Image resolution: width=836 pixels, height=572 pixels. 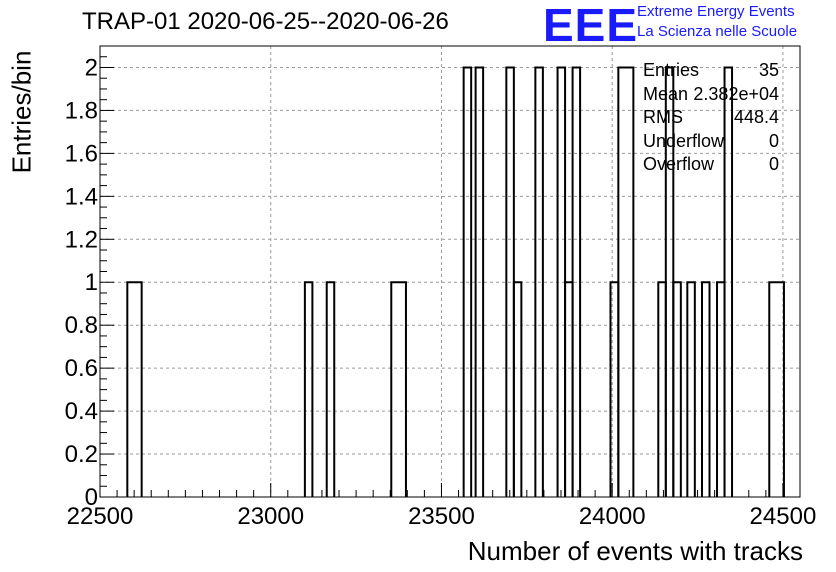 What do you see at coordinates (671, 70) in the screenshot?
I see `stat-key: Entries` at bounding box center [671, 70].